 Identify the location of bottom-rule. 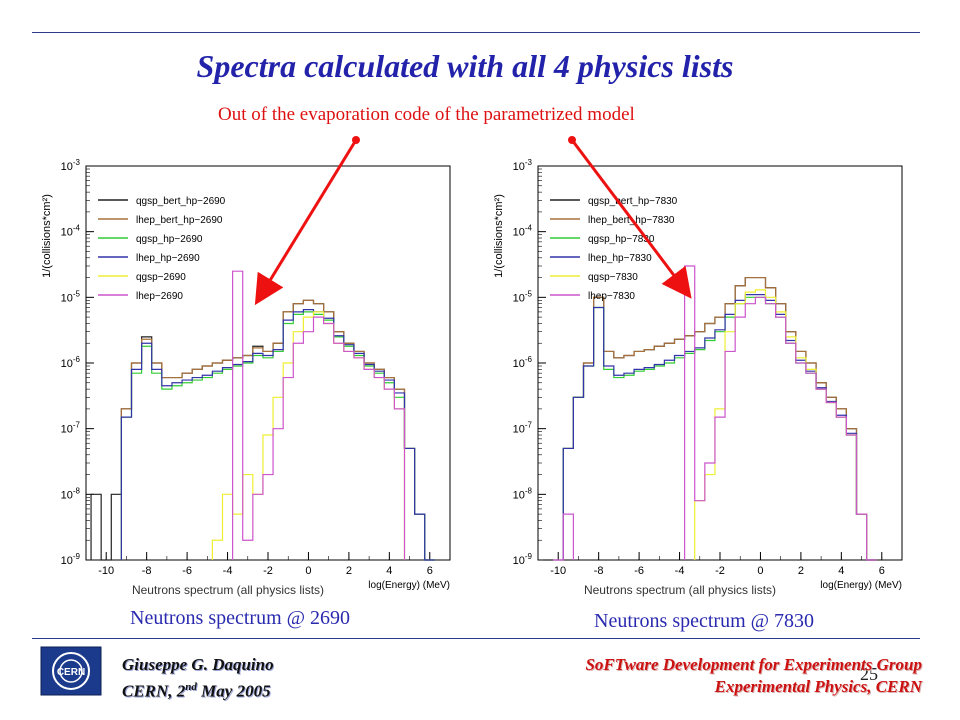
(476, 638).